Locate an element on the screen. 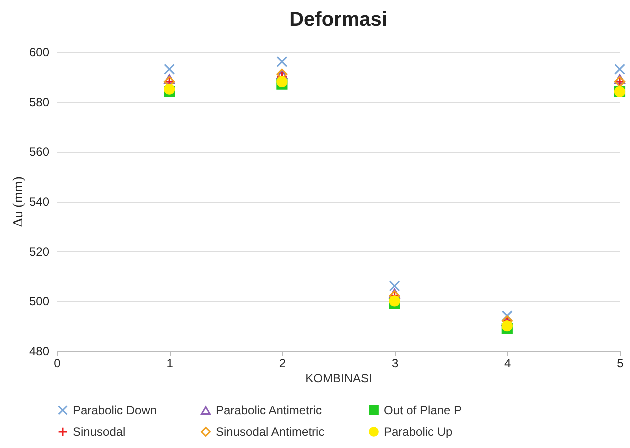 This screenshot has height=448, width=630. x-axis-title: KOMBINASI is located at coordinates (339, 379).